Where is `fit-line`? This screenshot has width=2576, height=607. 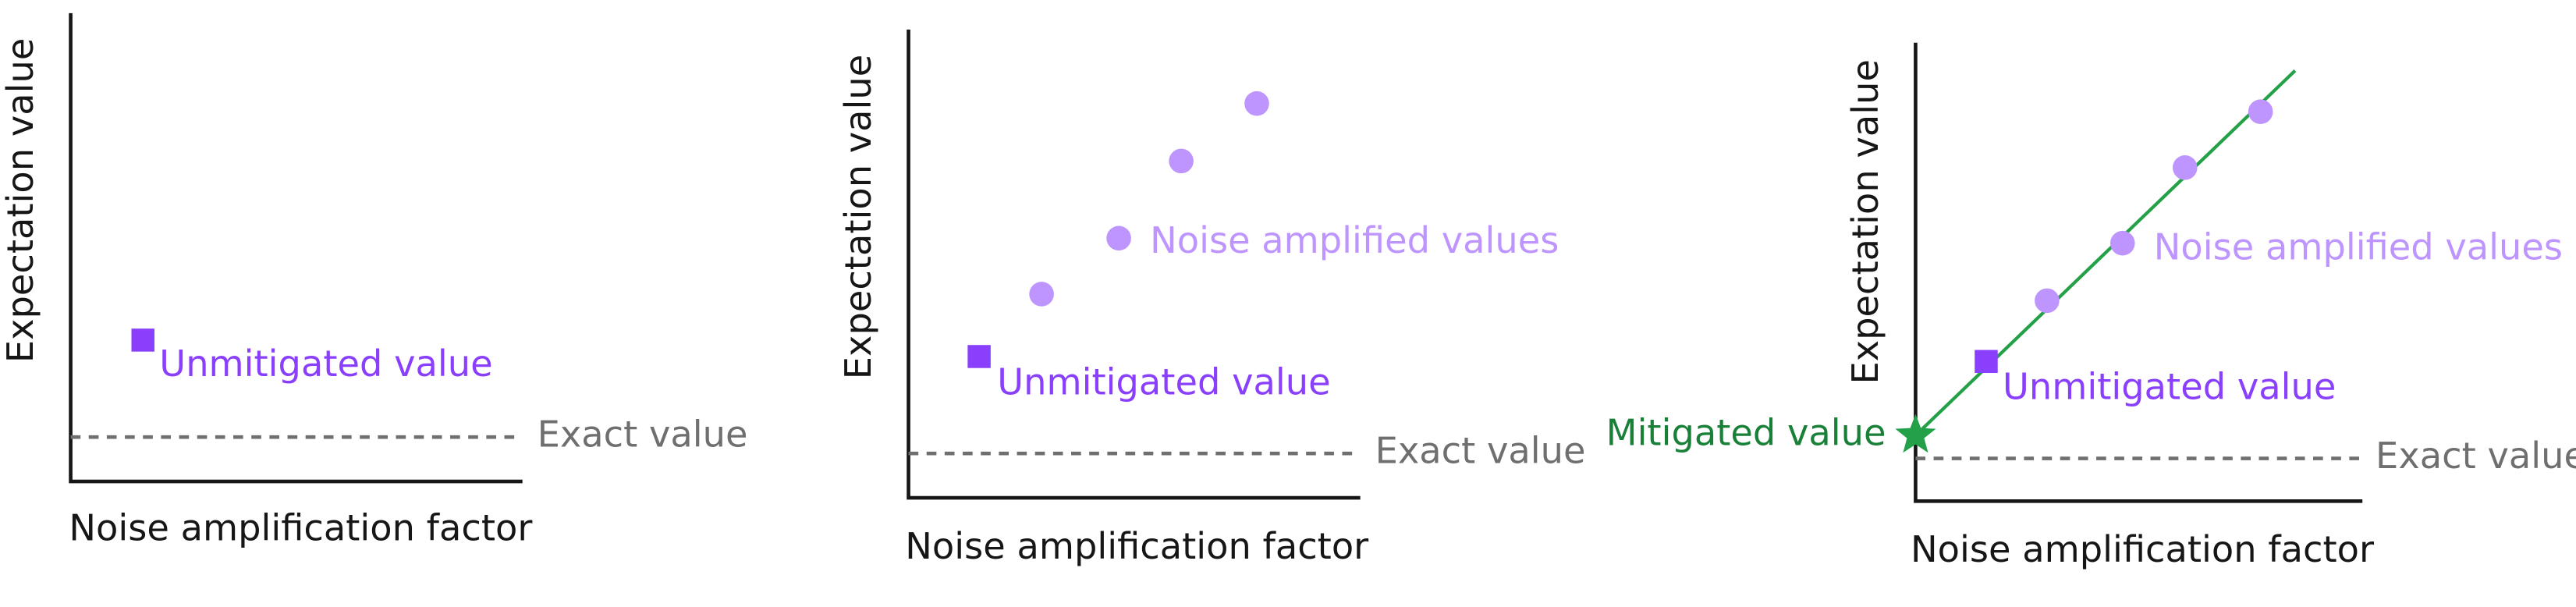 fit-line is located at coordinates (2105, 253).